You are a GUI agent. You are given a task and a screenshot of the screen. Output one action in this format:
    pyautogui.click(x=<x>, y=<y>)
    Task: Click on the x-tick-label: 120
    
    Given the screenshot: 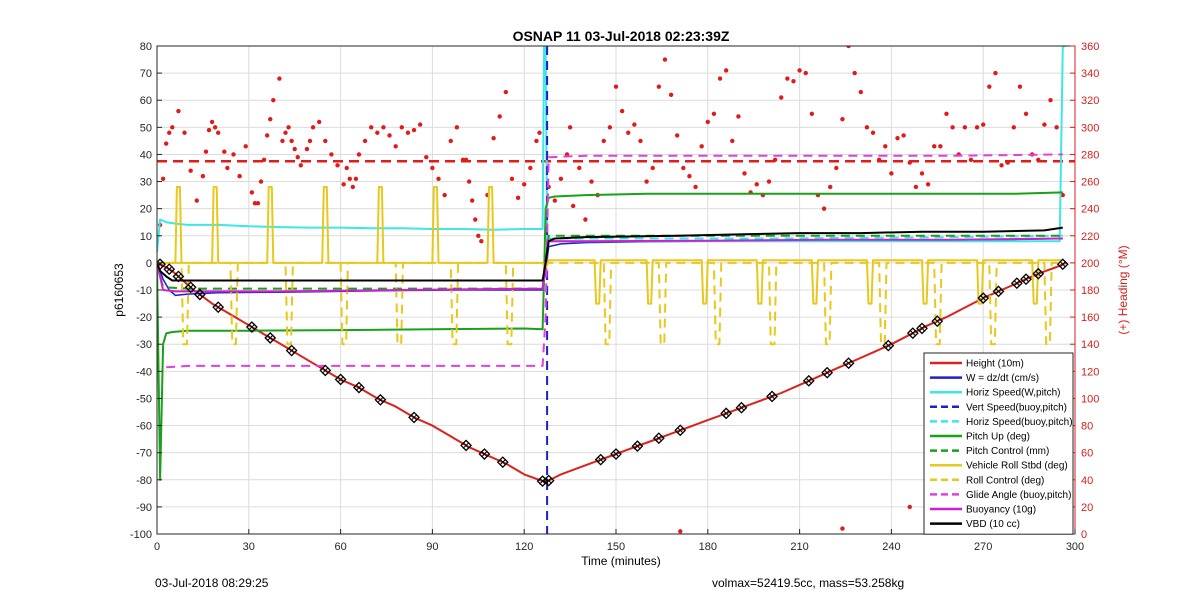 What is the action you would take?
    pyautogui.click(x=524, y=547)
    